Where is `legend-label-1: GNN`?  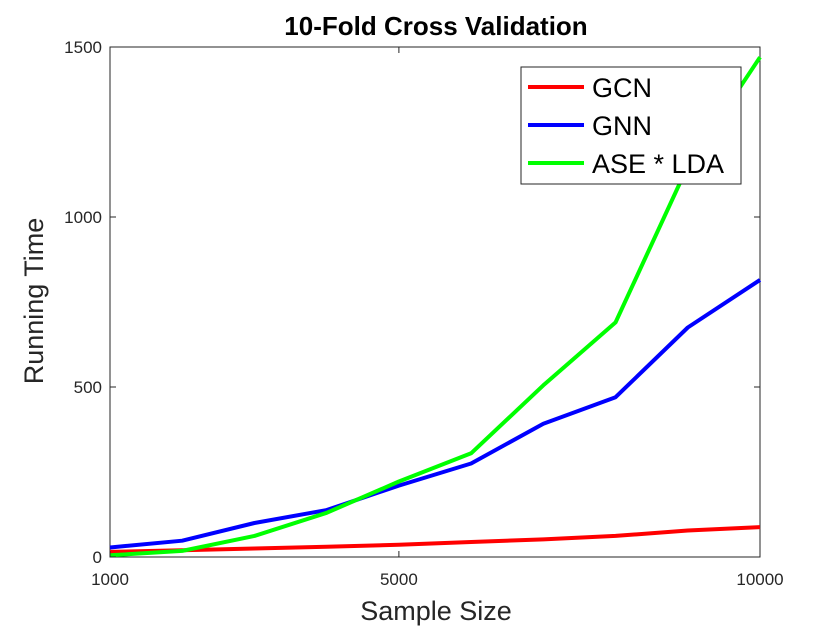 legend-label-1: GNN is located at coordinates (622, 126).